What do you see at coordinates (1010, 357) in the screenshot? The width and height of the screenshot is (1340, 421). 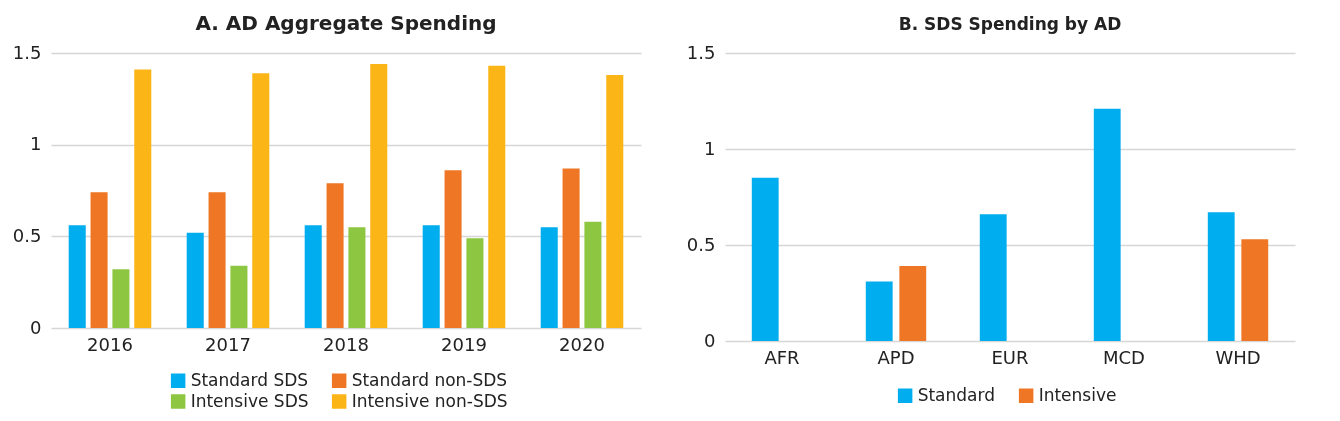 I see `x-tick-label: EUR` at bounding box center [1010, 357].